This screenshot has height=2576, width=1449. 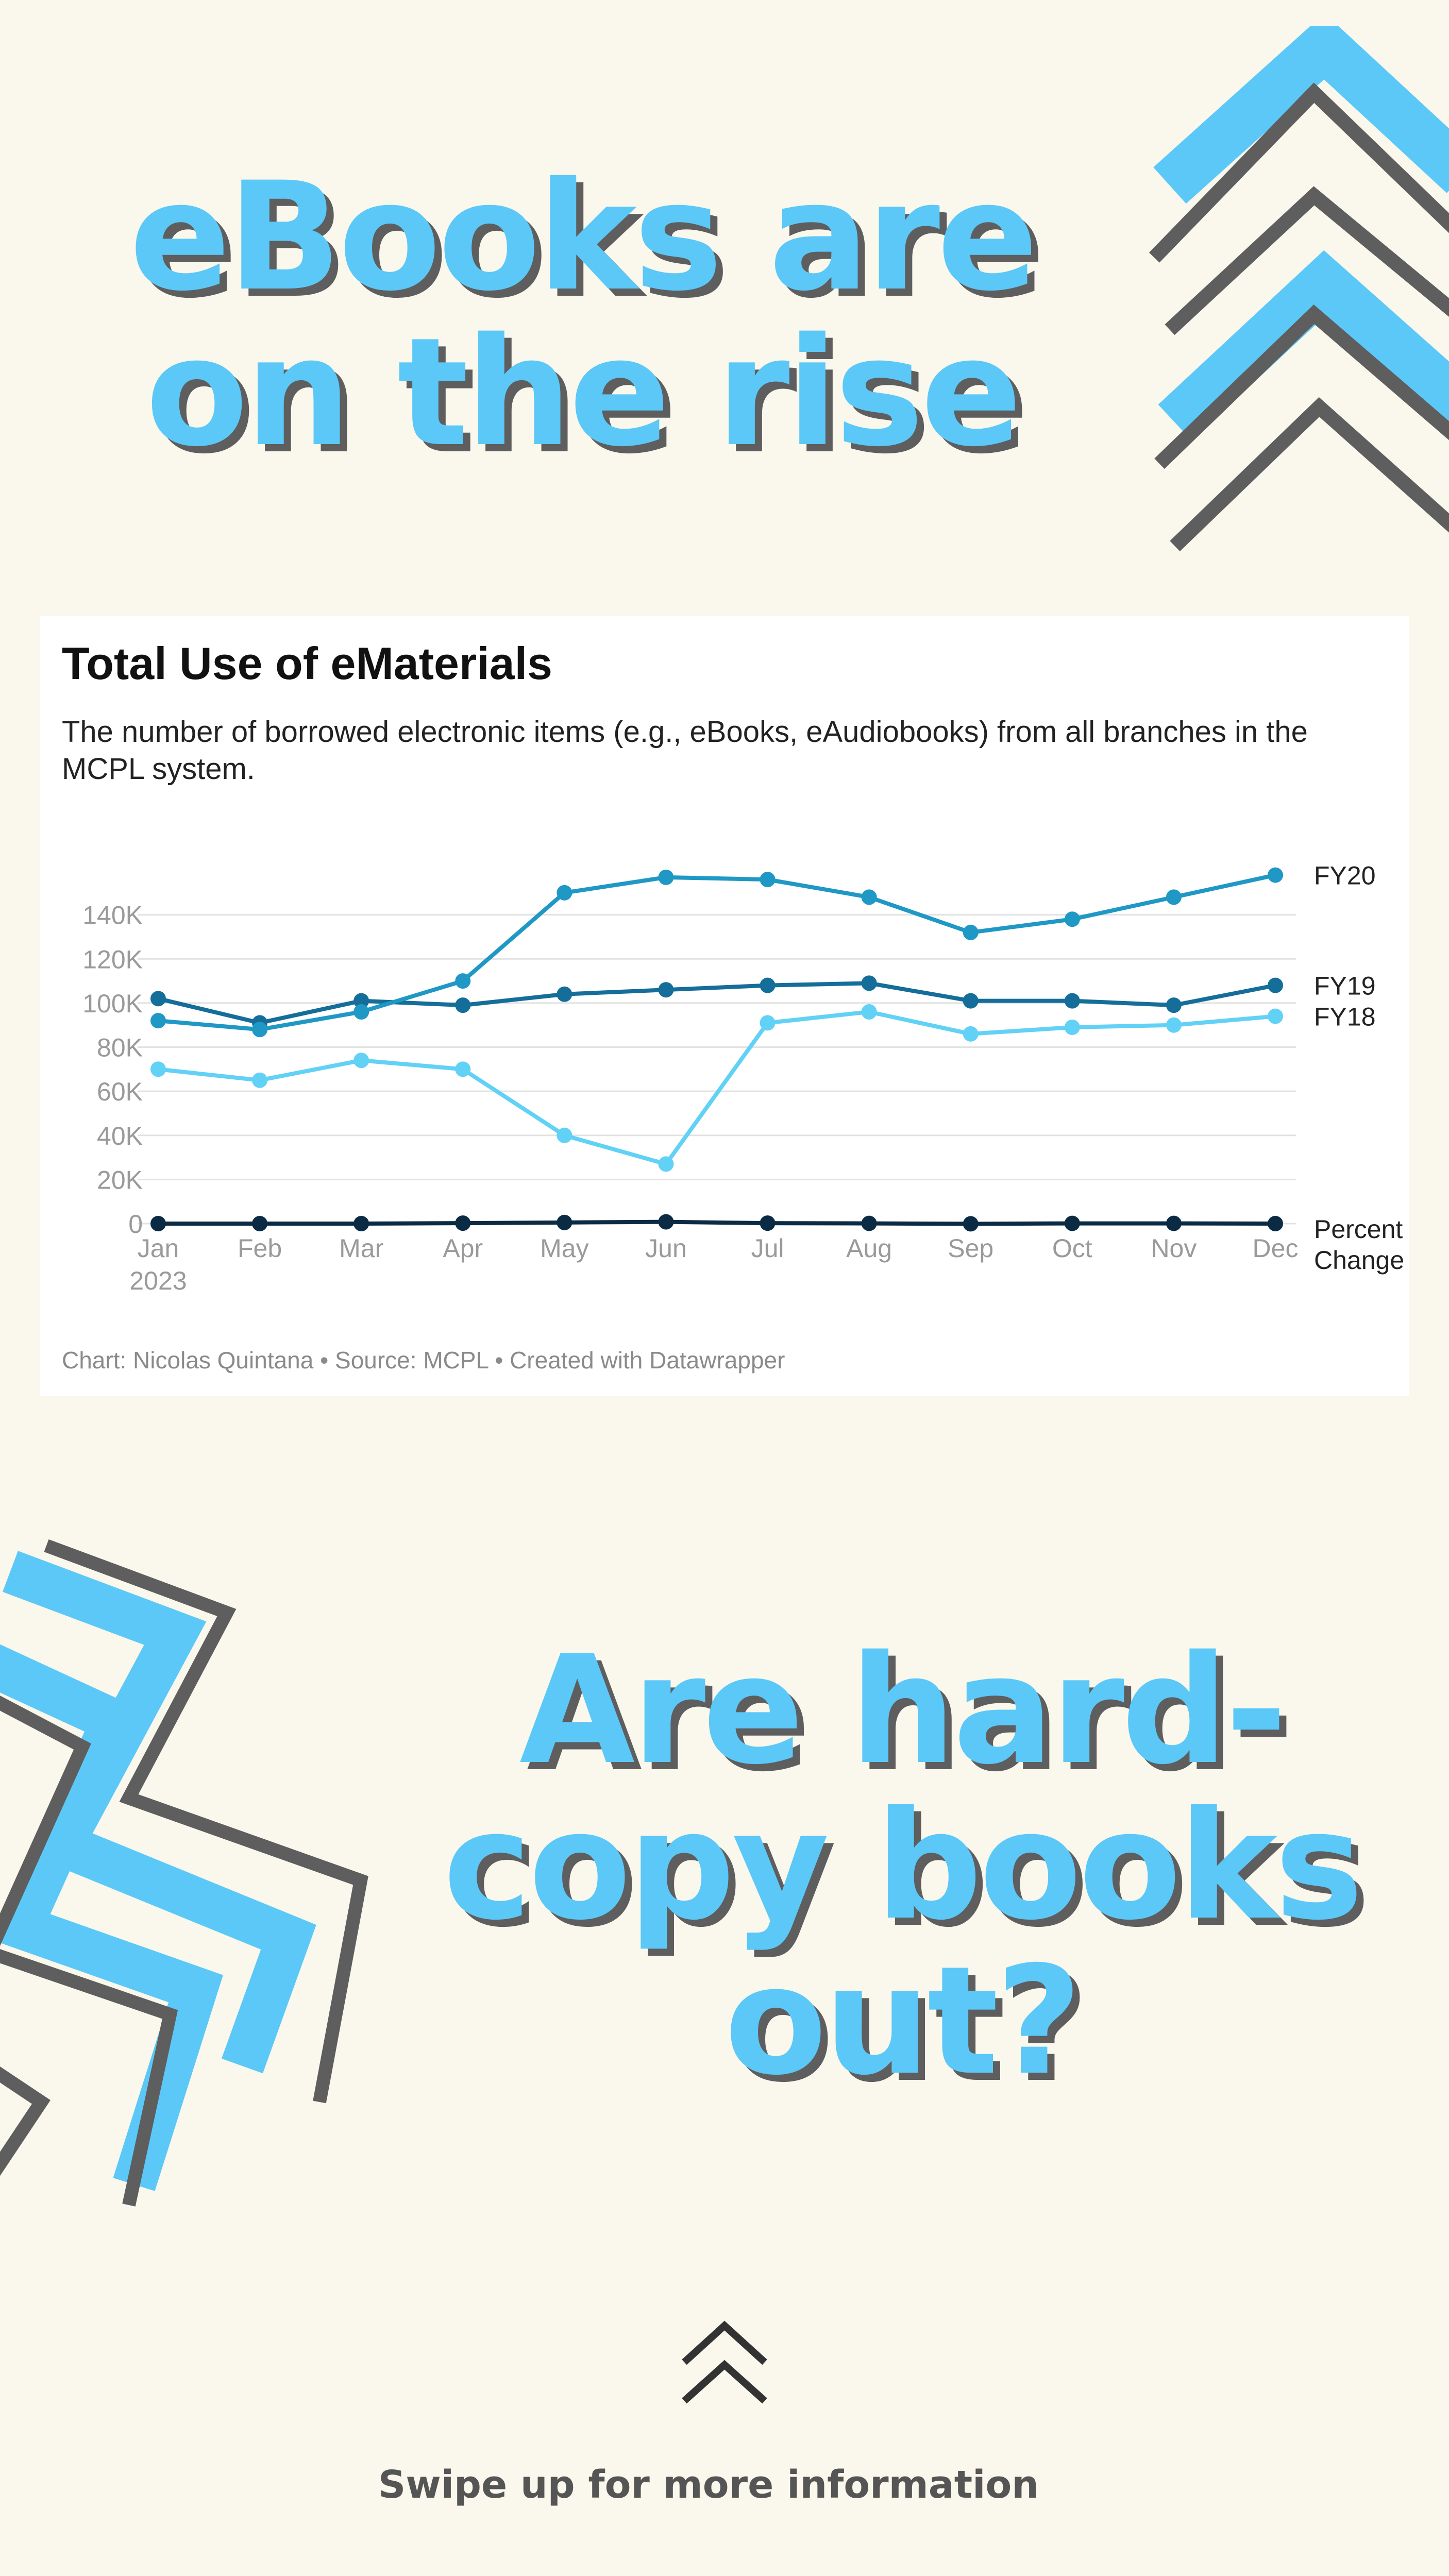 What do you see at coordinates (903, 1866) in the screenshot?
I see `page-headline-bottom: Are hard-copy books out?` at bounding box center [903, 1866].